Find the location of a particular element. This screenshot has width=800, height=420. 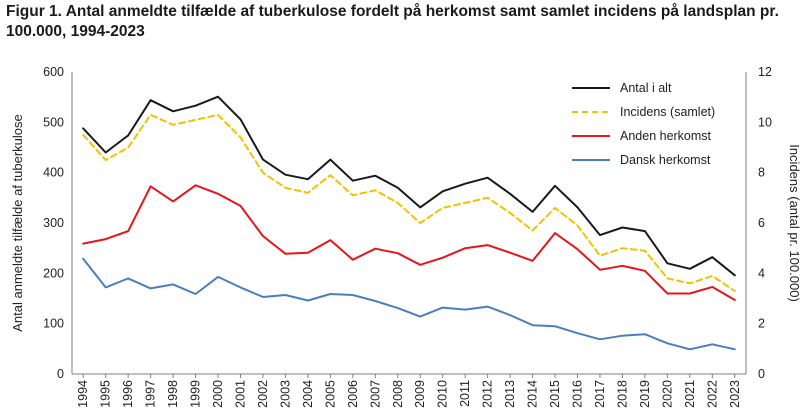

y-axis-right-label: Incidens (antal pr. 100.000) is located at coordinates (793, 223).